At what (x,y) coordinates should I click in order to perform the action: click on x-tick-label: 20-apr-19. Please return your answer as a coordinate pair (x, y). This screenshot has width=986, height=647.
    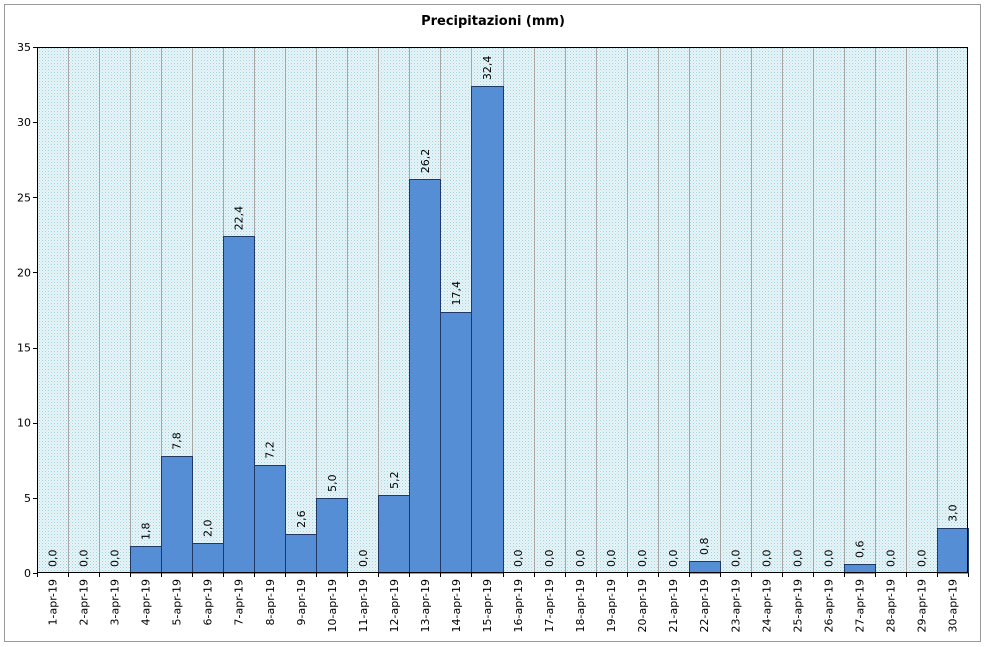
    Looking at the image, I should click on (642, 605).